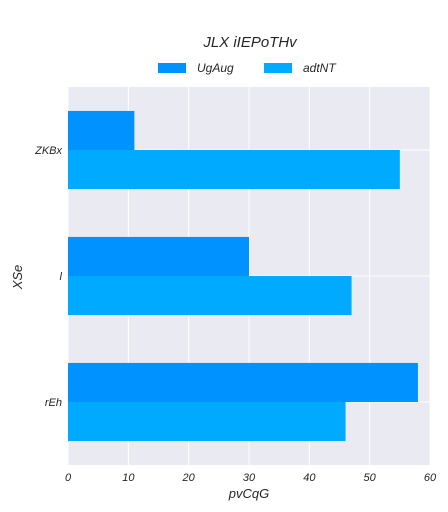 Image resolution: width=448 pixels, height=512 pixels. I want to click on x-tick-label: 30, so click(249, 478).